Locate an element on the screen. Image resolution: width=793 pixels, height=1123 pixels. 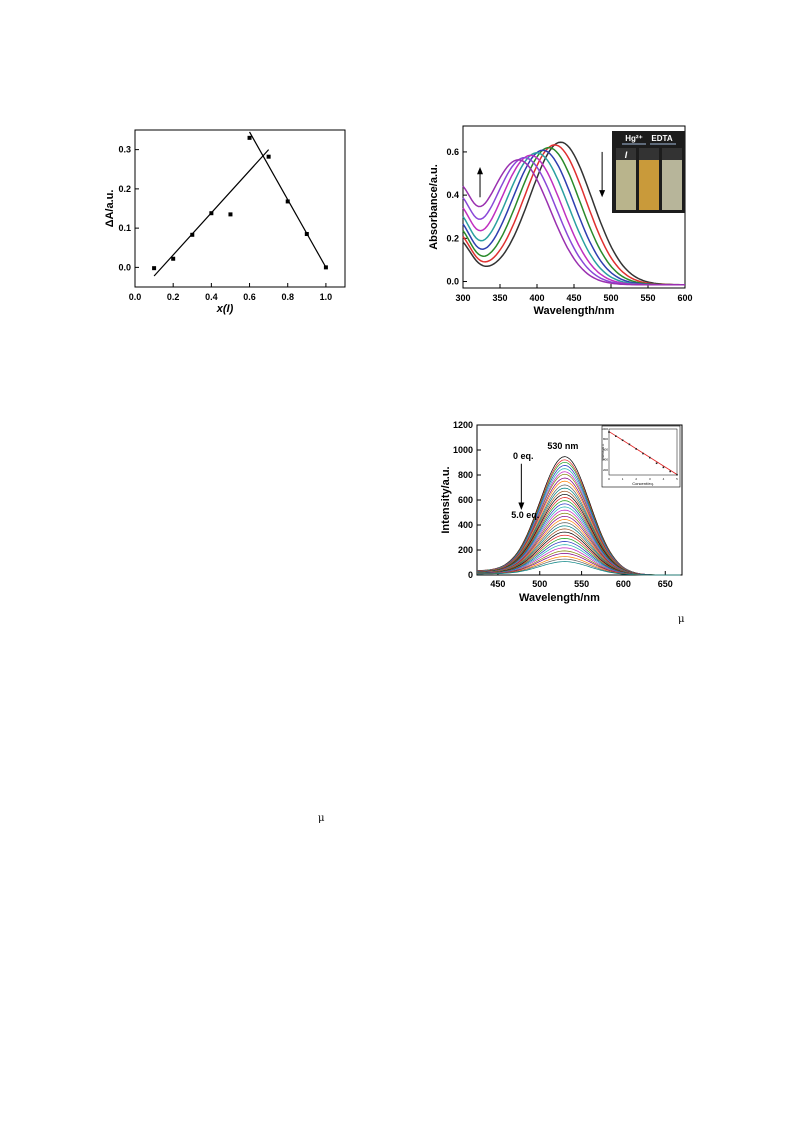
inset-x-tick-label: 3 is located at coordinates (650, 479).